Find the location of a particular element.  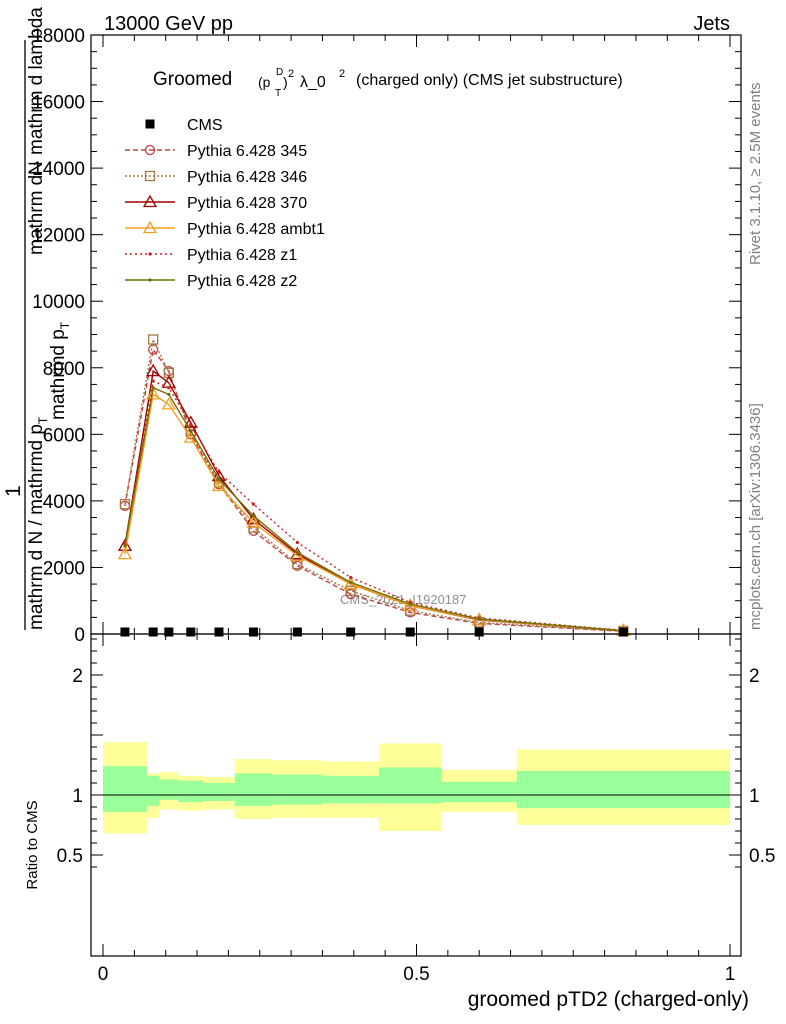

ratio-y-tick-label-right: 1 is located at coordinates (754, 796).